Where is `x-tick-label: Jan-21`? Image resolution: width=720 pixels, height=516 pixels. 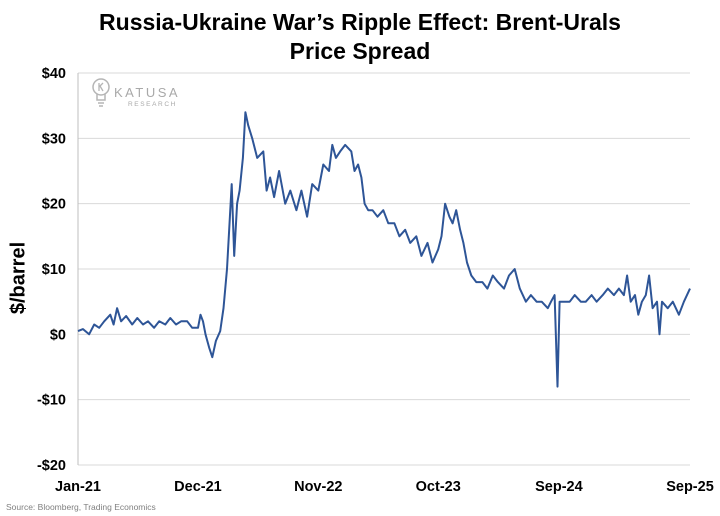 x-tick-label: Jan-21 is located at coordinates (78, 487).